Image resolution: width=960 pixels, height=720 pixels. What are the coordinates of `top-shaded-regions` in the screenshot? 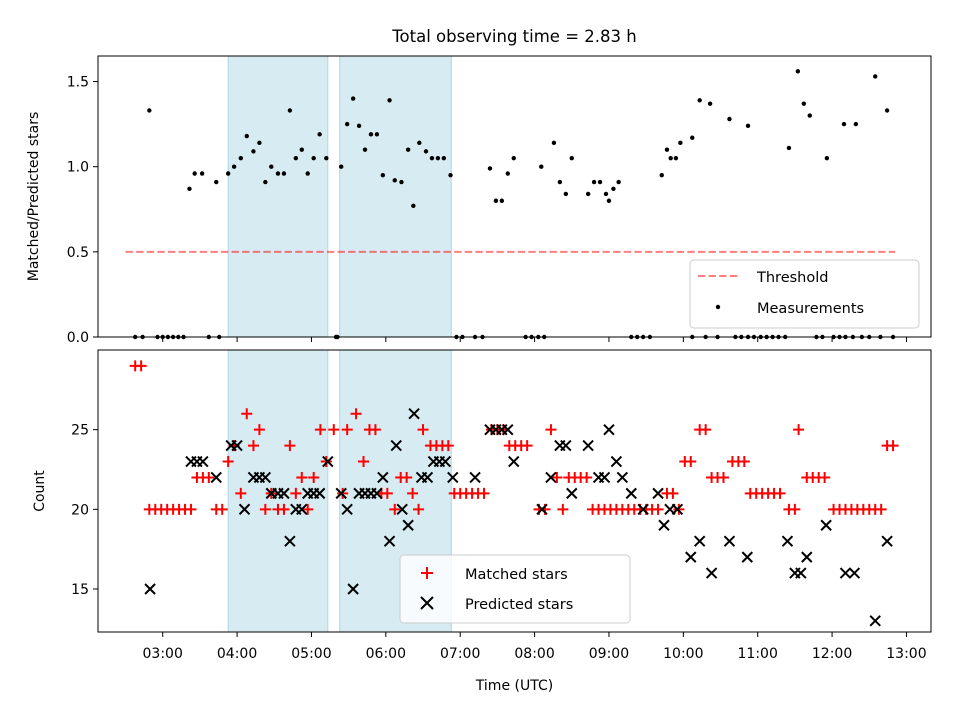 It's located at (339, 196).